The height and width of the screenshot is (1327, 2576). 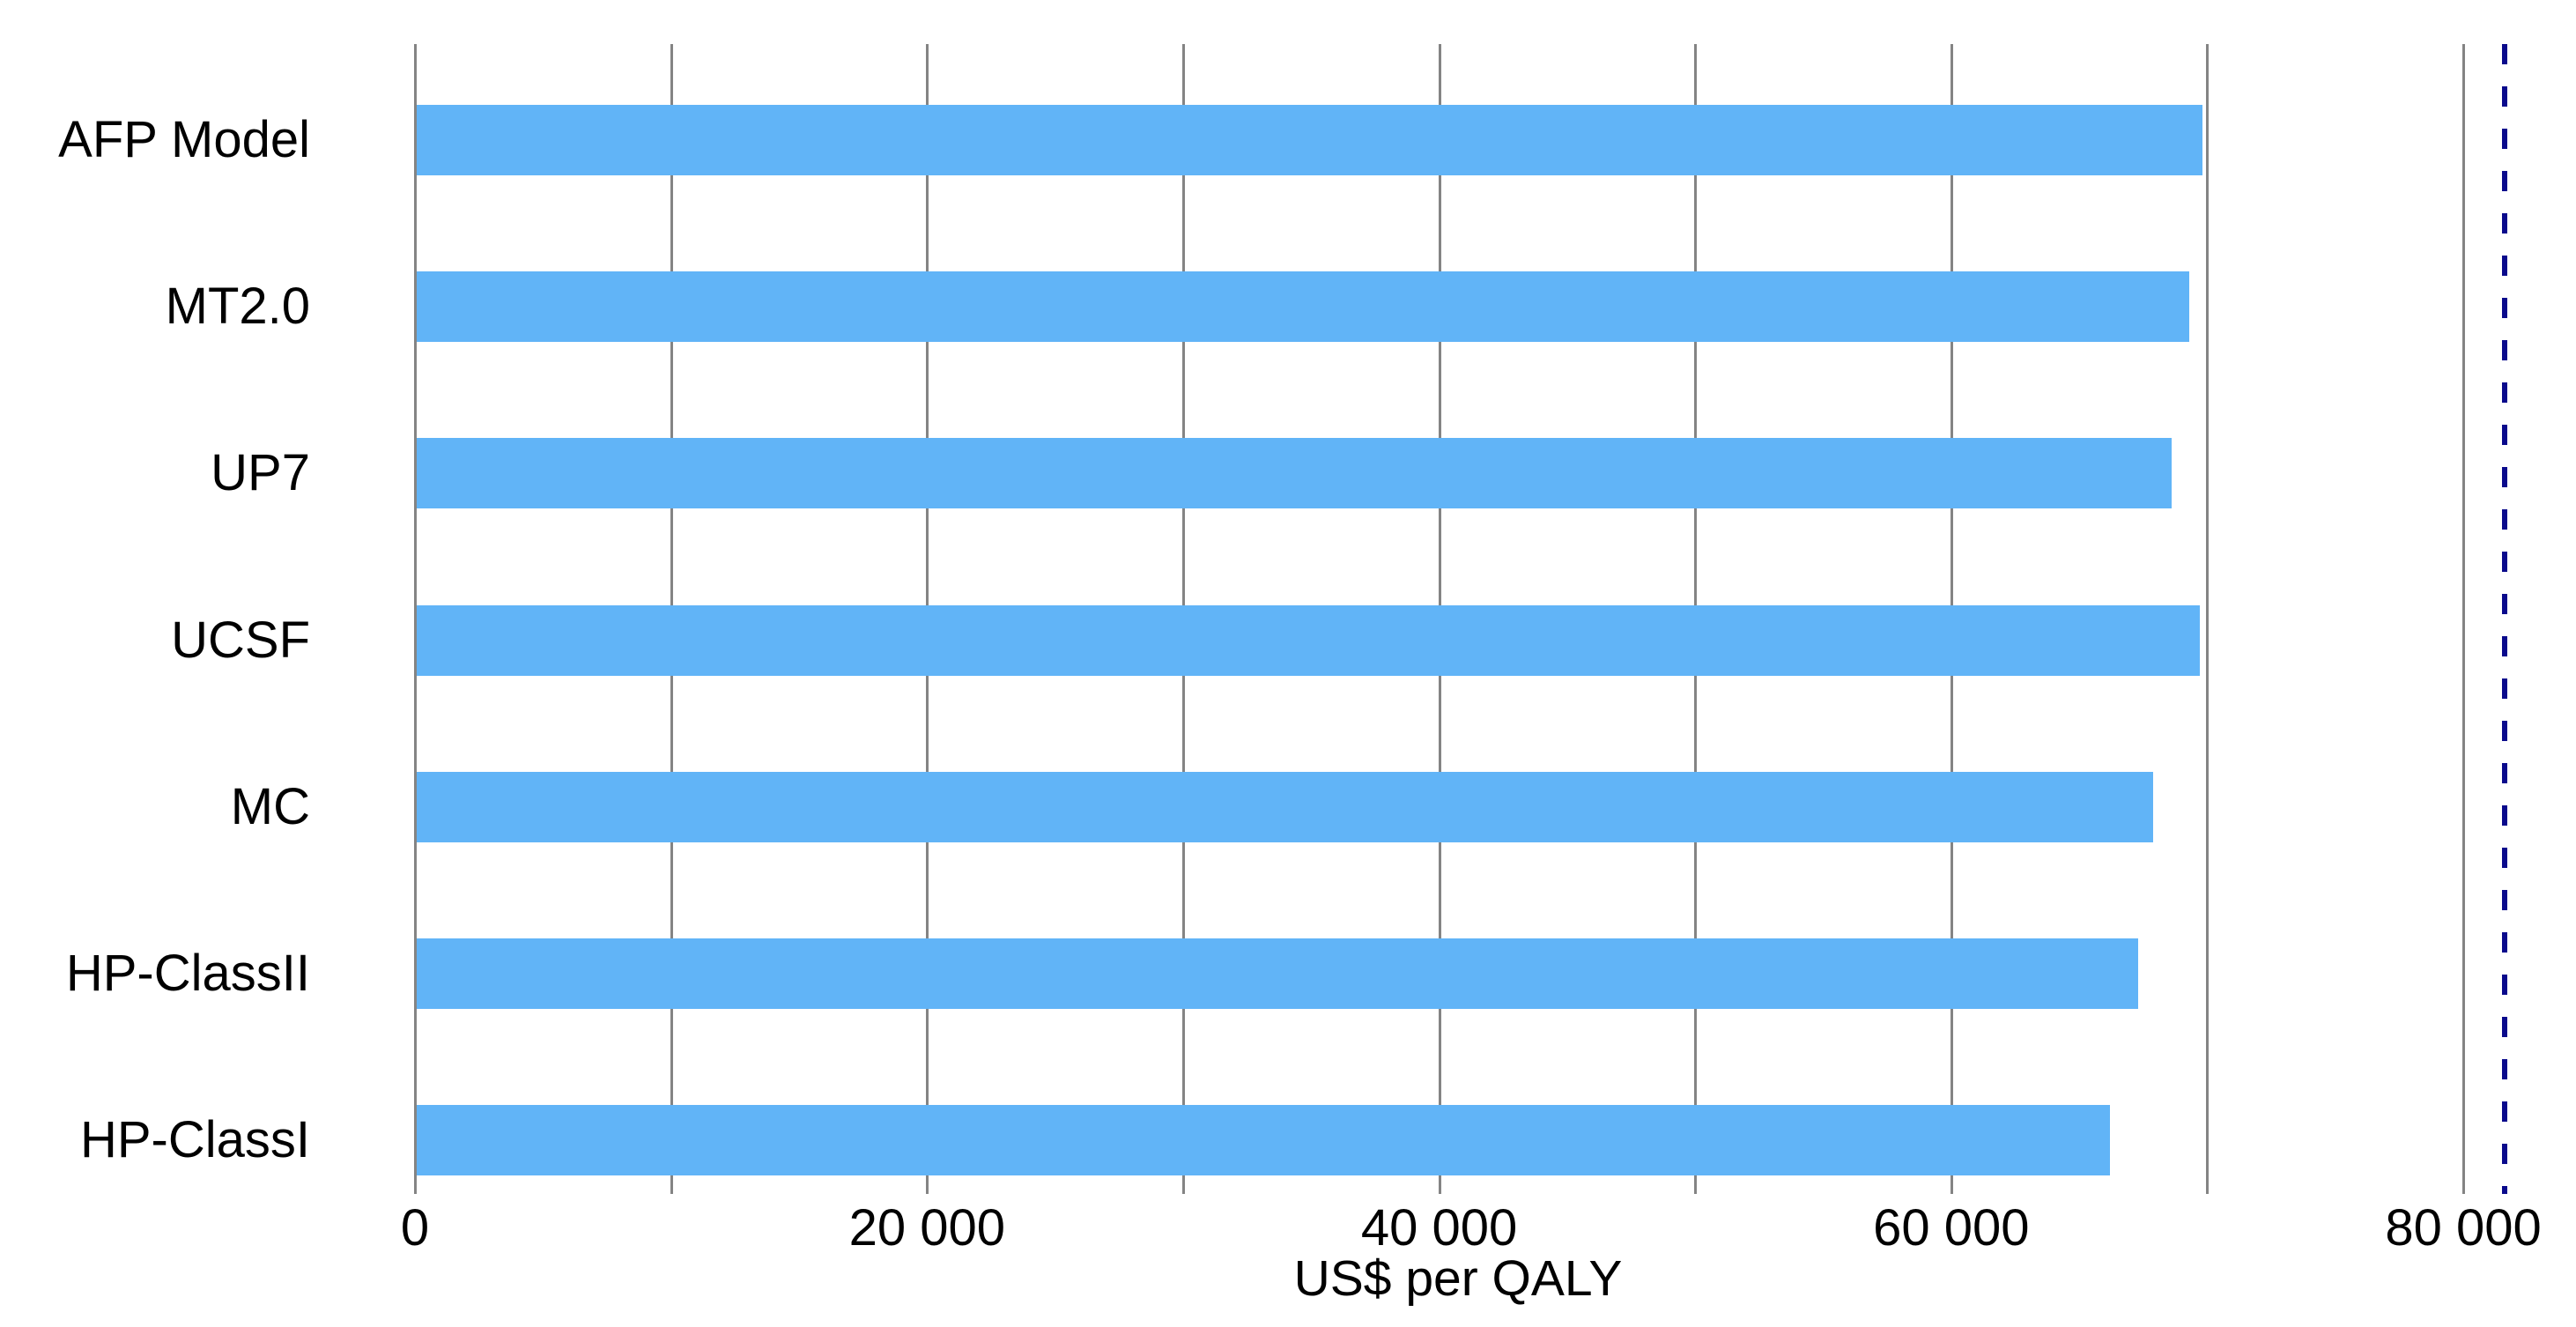 What do you see at coordinates (1295, 473) in the screenshot?
I see `bar-UP7` at bounding box center [1295, 473].